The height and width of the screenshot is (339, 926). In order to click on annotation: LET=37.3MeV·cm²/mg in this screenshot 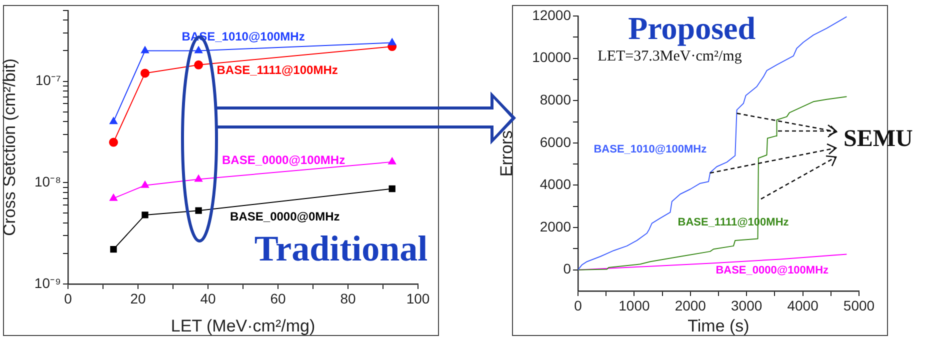, I will do `click(670, 56)`.